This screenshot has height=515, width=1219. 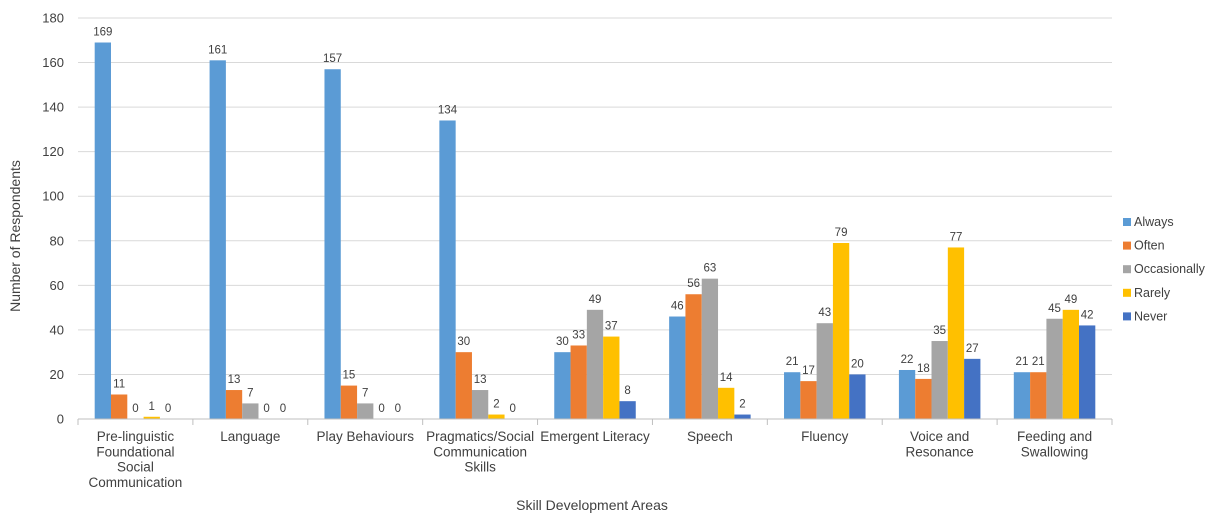 What do you see at coordinates (956, 237) in the screenshot?
I see `data-label: 77` at bounding box center [956, 237].